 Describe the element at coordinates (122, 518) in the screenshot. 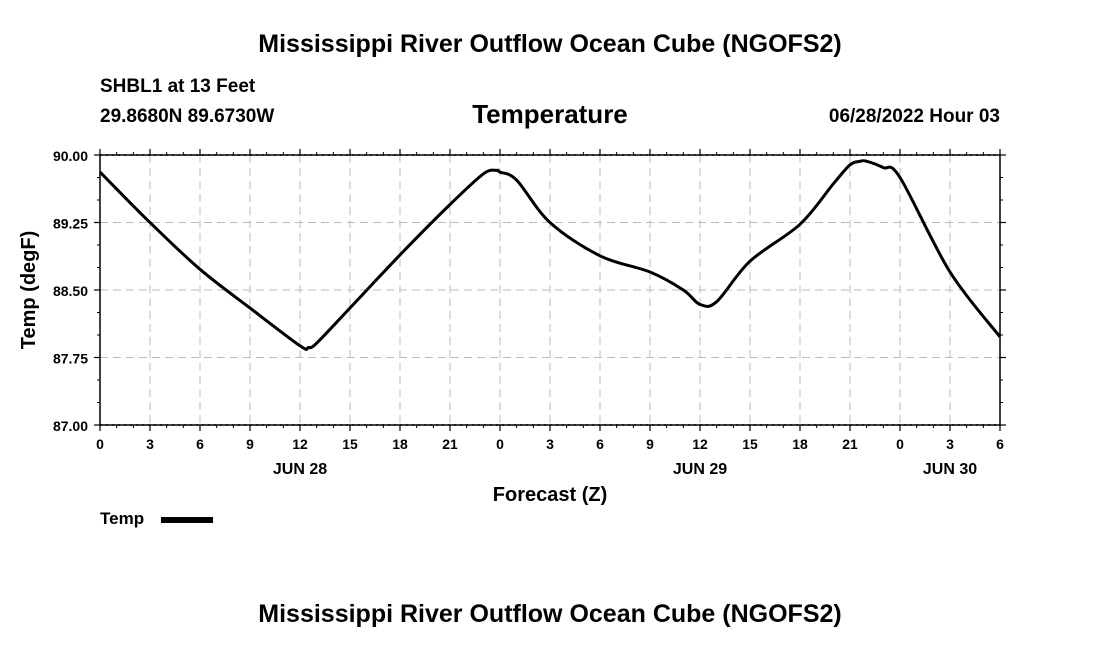

I see `legend-label: Temp` at that location.